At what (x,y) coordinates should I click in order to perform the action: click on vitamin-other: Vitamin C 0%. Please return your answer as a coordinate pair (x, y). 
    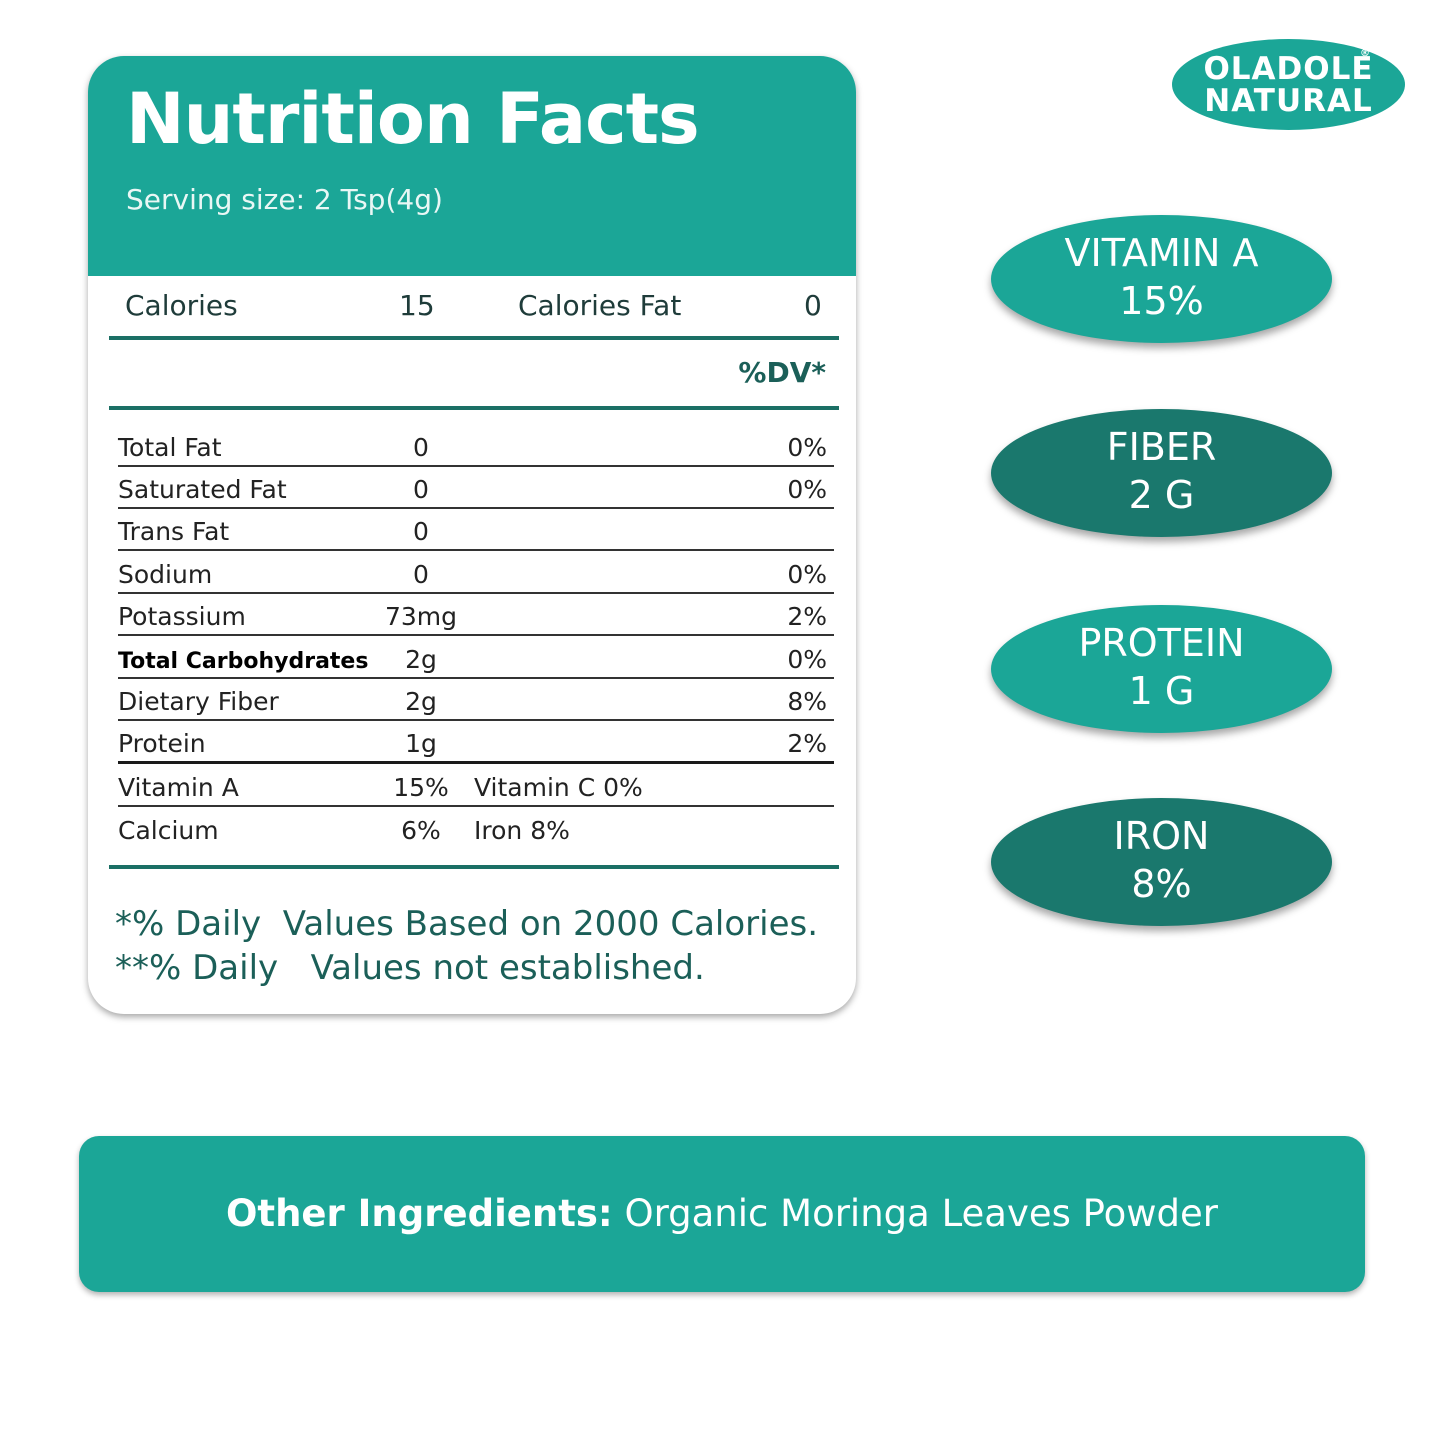
    Looking at the image, I should click on (558, 787).